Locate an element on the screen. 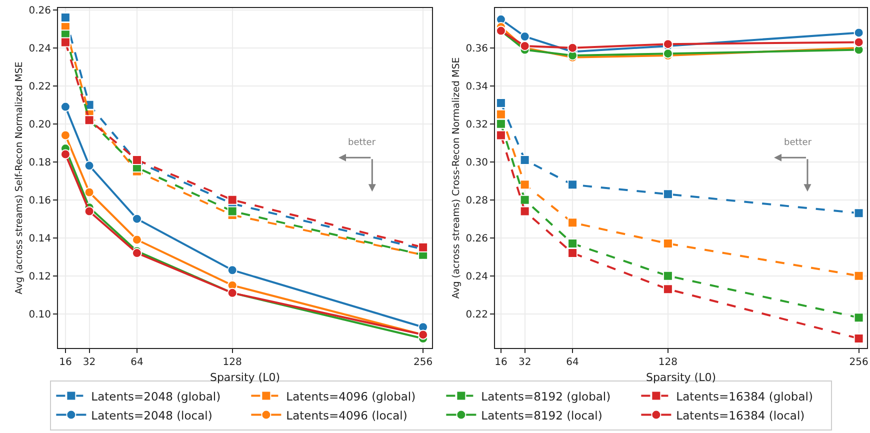 The height and width of the screenshot is (433, 870). y-tick-label: 0.34 is located at coordinates (477, 86).